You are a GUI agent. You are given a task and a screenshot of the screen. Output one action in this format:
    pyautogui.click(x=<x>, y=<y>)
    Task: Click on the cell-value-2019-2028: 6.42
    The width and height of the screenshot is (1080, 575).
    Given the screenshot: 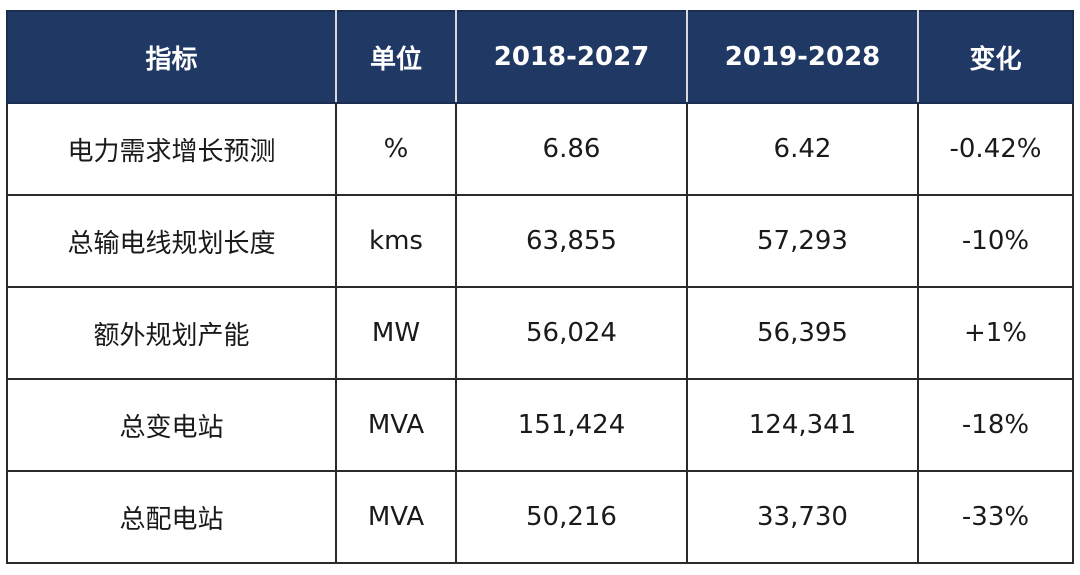 What is the action you would take?
    pyautogui.click(x=802, y=149)
    